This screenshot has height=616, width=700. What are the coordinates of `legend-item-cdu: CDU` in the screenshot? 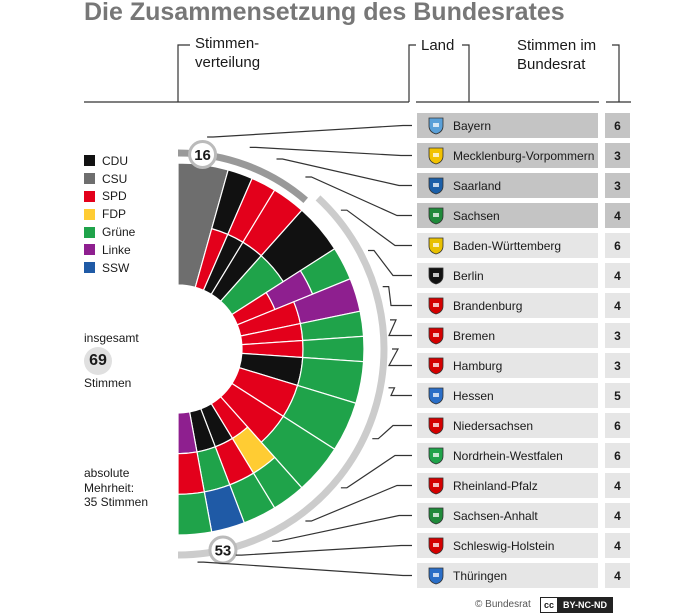 It's located at (109, 161).